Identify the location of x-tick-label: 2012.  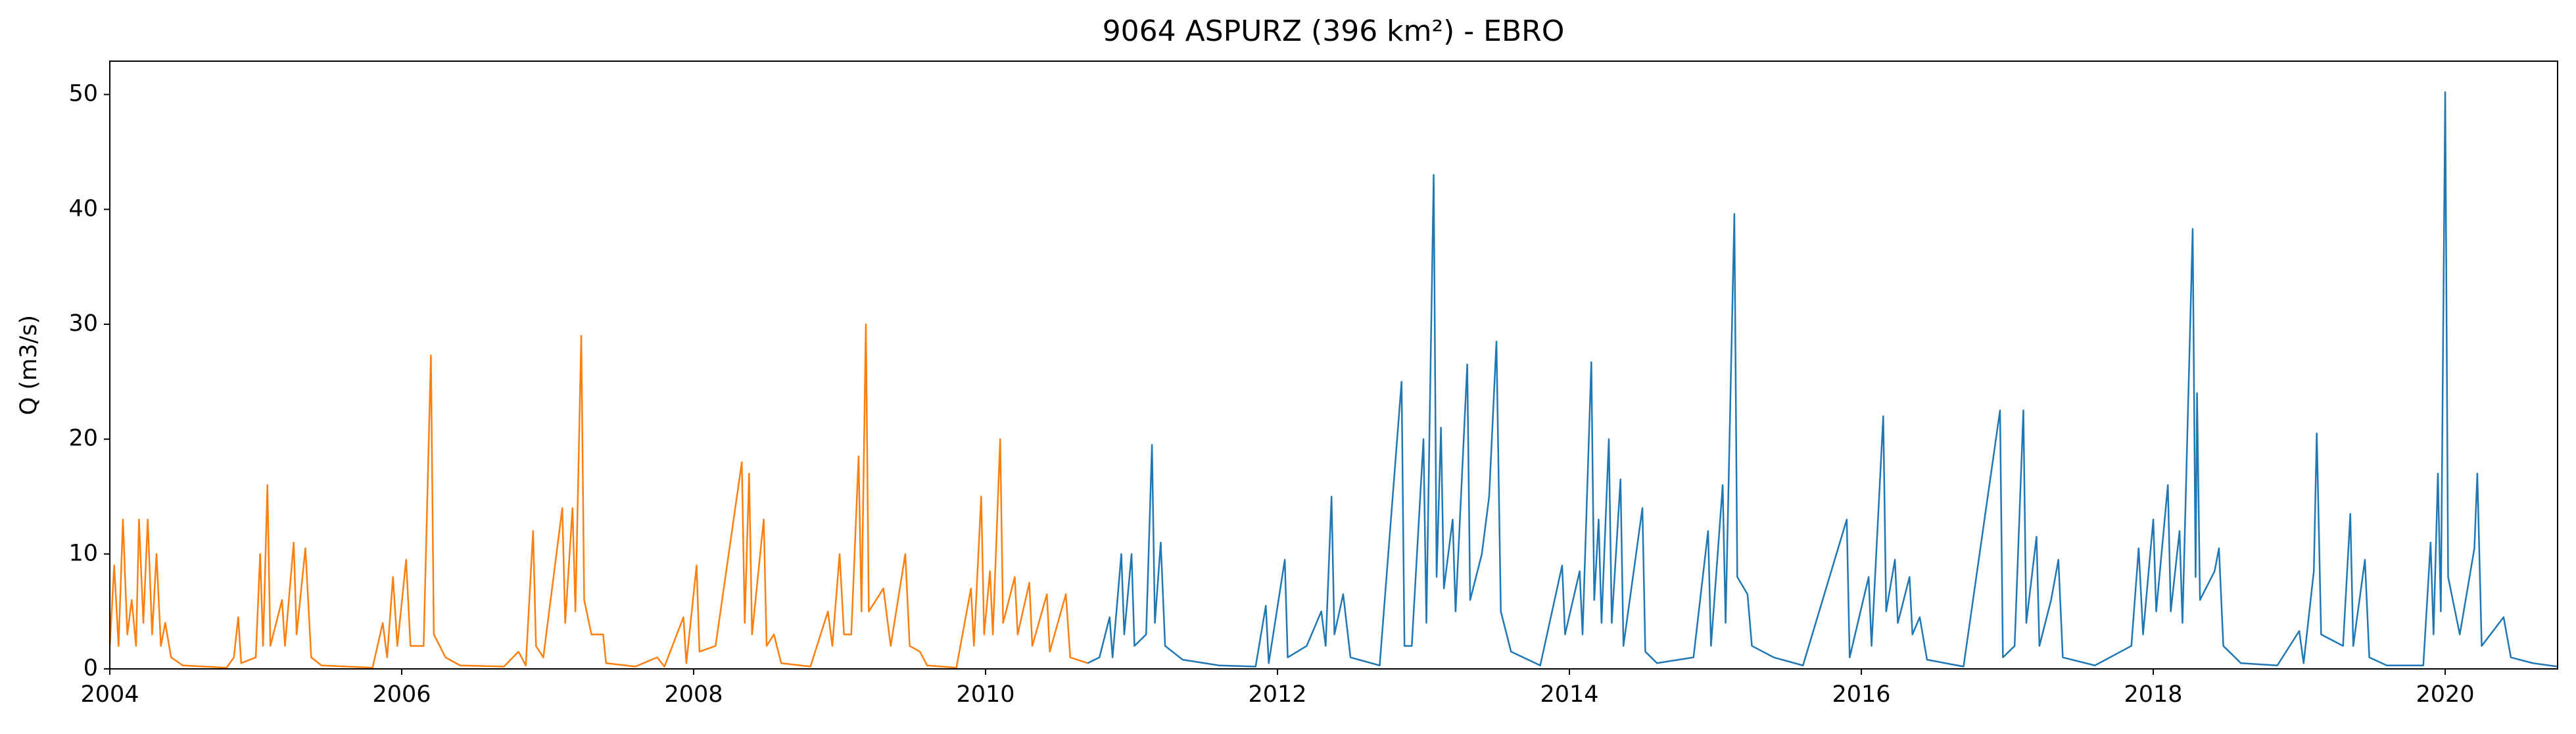
(1277, 694).